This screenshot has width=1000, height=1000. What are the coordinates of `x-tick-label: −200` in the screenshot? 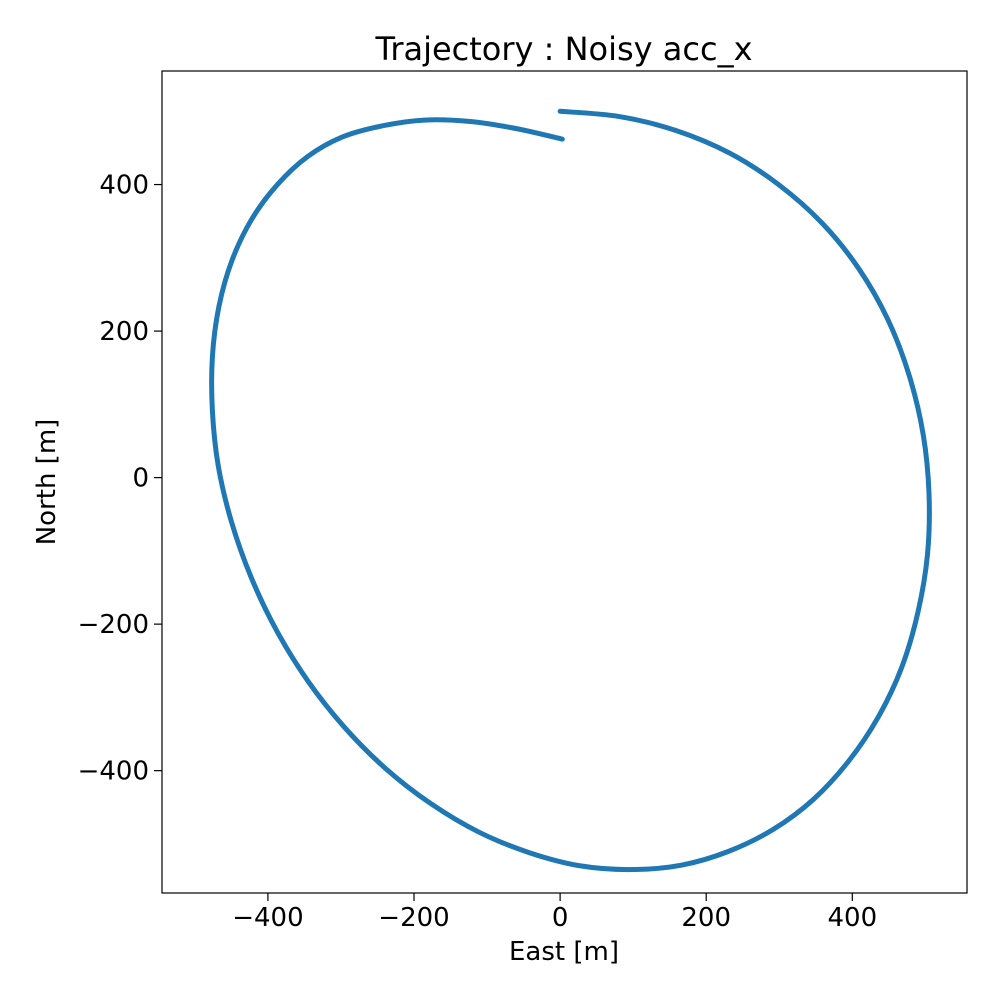 It's located at (413, 918).